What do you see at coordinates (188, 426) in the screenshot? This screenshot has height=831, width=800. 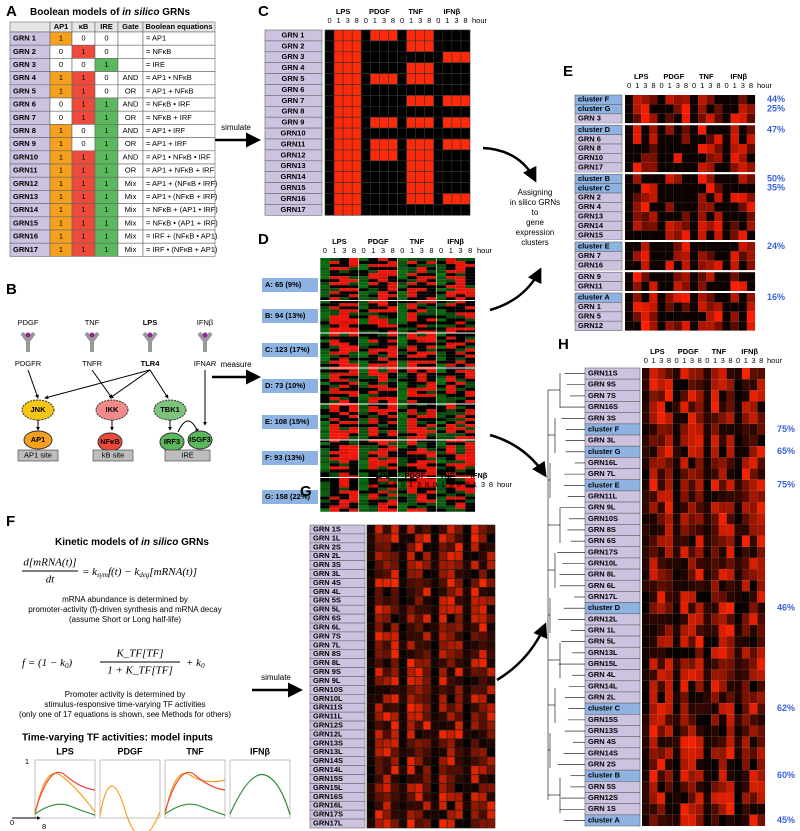 I see `loop` at bounding box center [188, 426].